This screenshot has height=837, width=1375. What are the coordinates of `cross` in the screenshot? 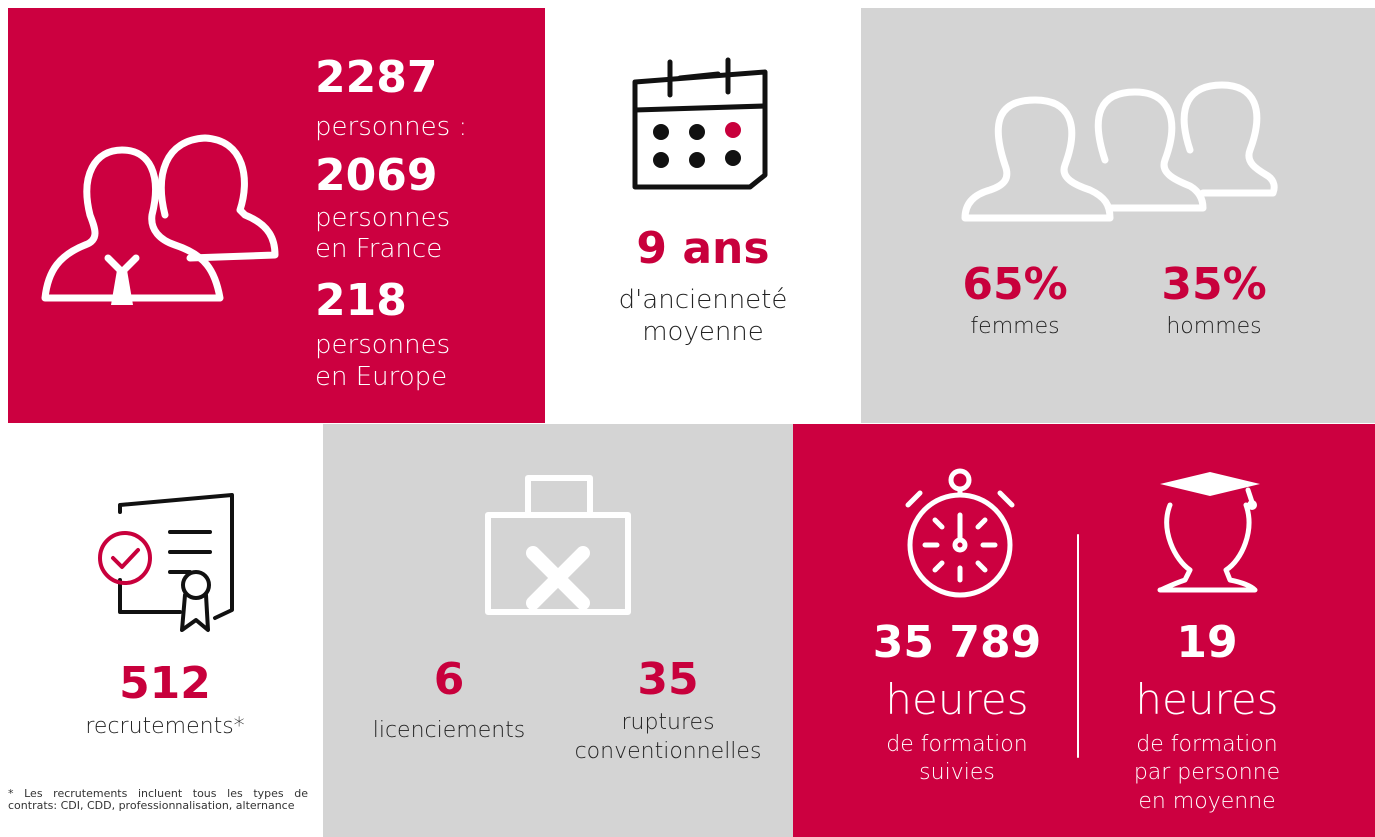 It's located at (558, 578).